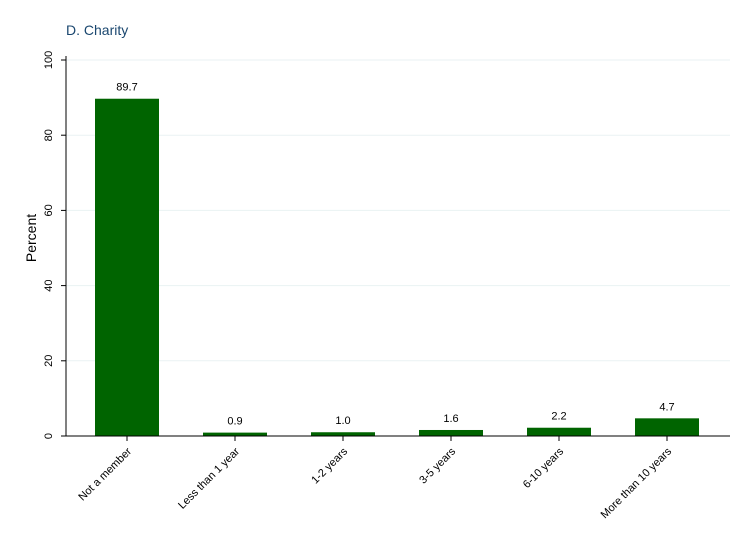  I want to click on y-axis: 0 20 40 60 80 100, so click(55, 245).